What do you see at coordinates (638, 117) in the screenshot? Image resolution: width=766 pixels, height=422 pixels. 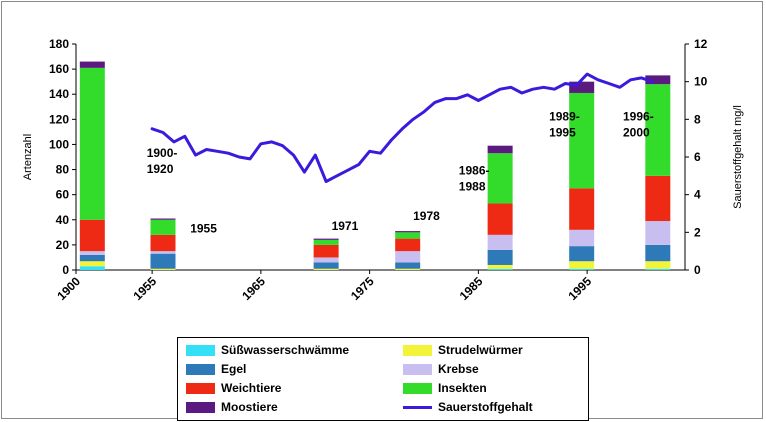 I see `bar-annotation-line: 1996-` at bounding box center [638, 117].